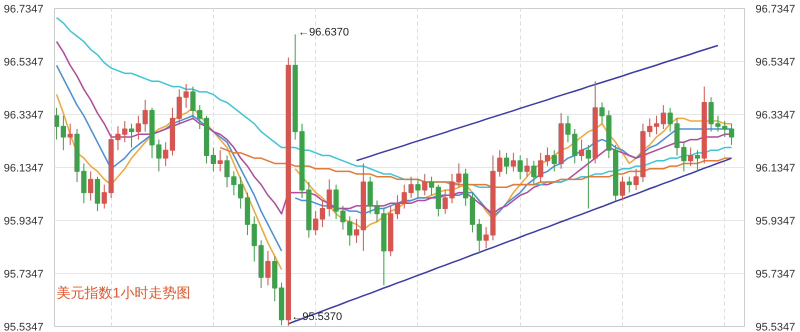  I want to click on y-tick-label: 96.3347, so click(24, 116).